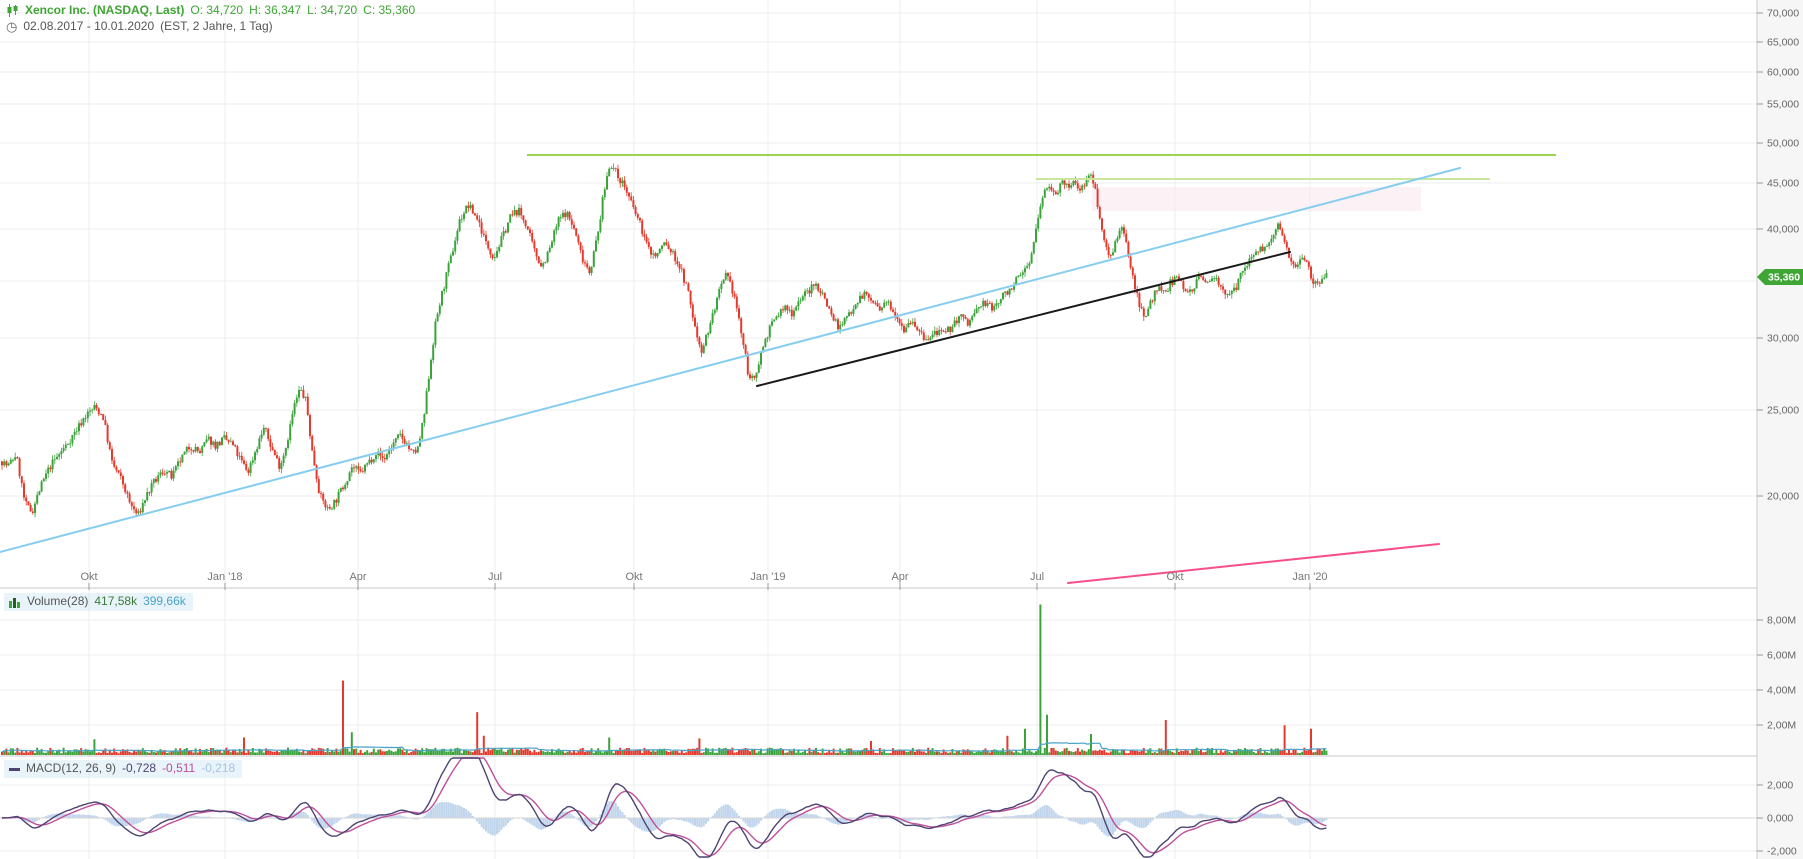 The width and height of the screenshot is (1803, 859). I want to click on supply-zone, so click(1256, 199).